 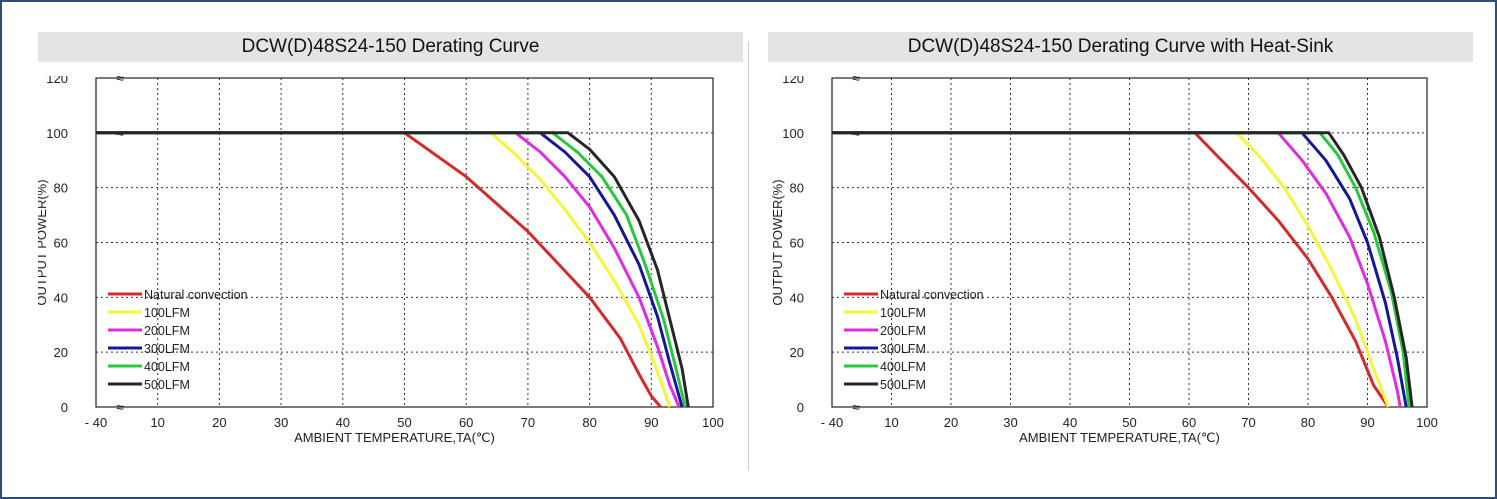 What do you see at coordinates (390, 47) in the screenshot?
I see `chart-title-left: DCW(D)48S24-150 Derating Curve` at bounding box center [390, 47].